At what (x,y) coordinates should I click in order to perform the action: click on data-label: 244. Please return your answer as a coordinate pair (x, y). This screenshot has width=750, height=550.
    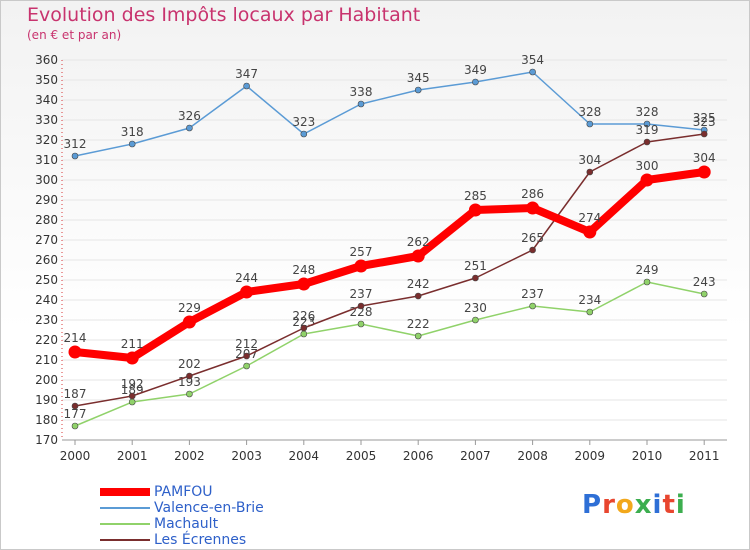
    Looking at the image, I should click on (246, 278).